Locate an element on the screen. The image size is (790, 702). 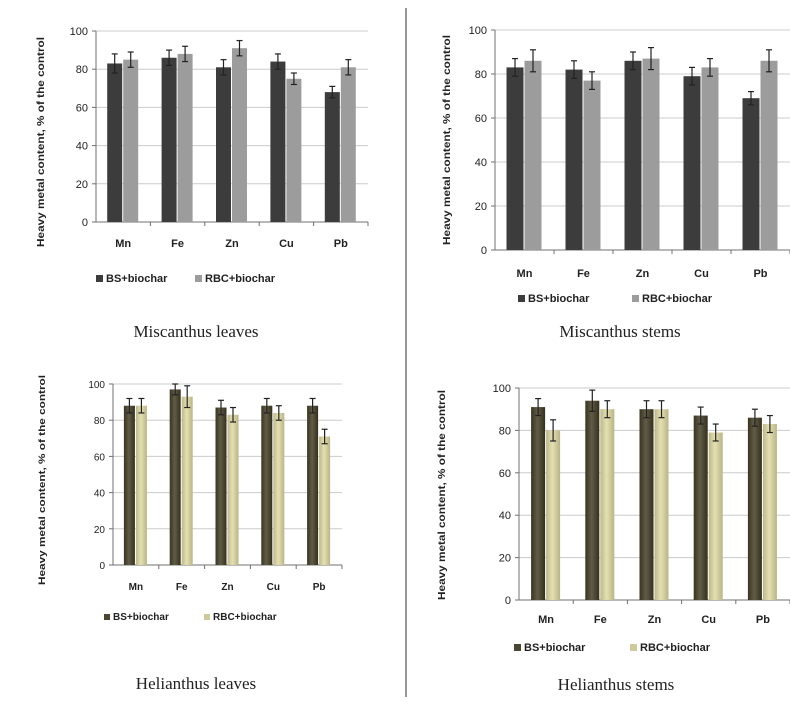
panel-caption: Helianthus leaves is located at coordinates (196, 683).